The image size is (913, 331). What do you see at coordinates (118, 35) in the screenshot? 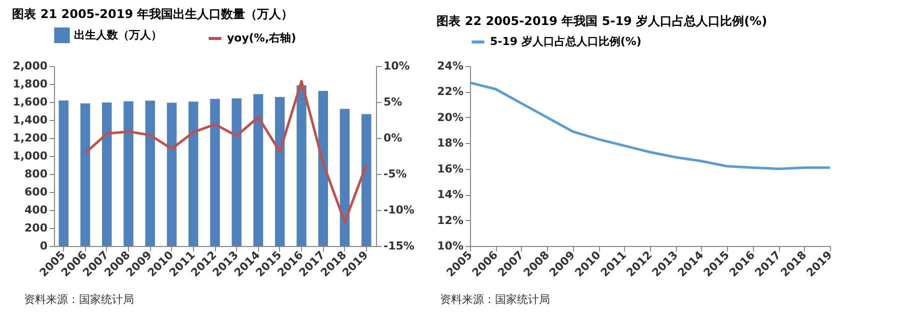
I see `legend-label: 出生人数（万人）` at bounding box center [118, 35].